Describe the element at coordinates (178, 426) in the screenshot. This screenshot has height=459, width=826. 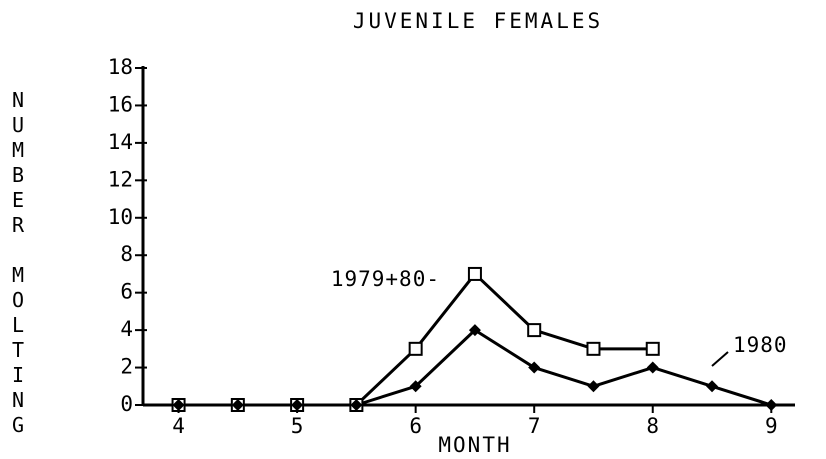
I see `x-tick-label: 4` at that location.